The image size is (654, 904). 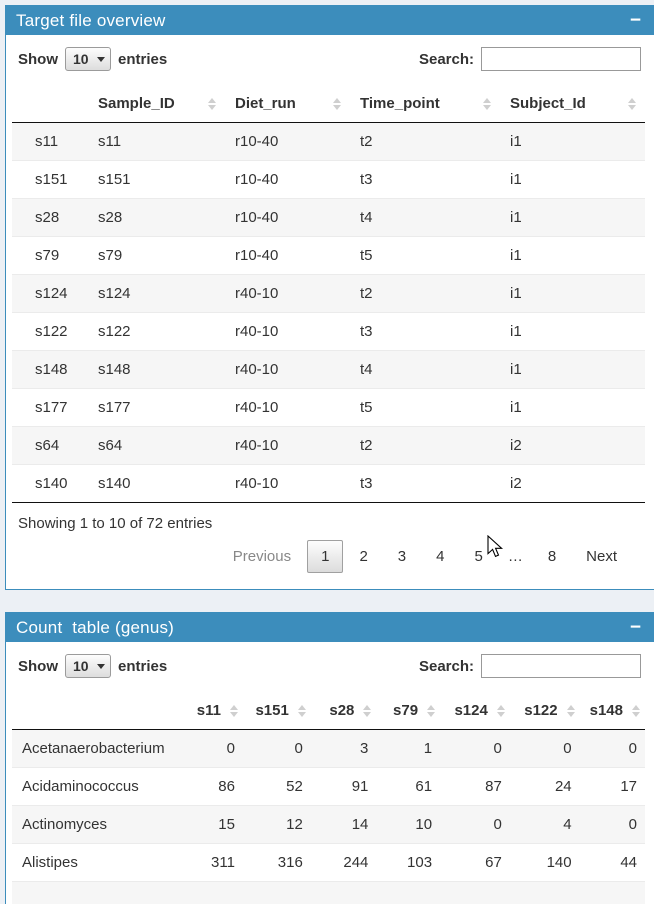 I want to click on page-button-4: 4, so click(x=440, y=556).